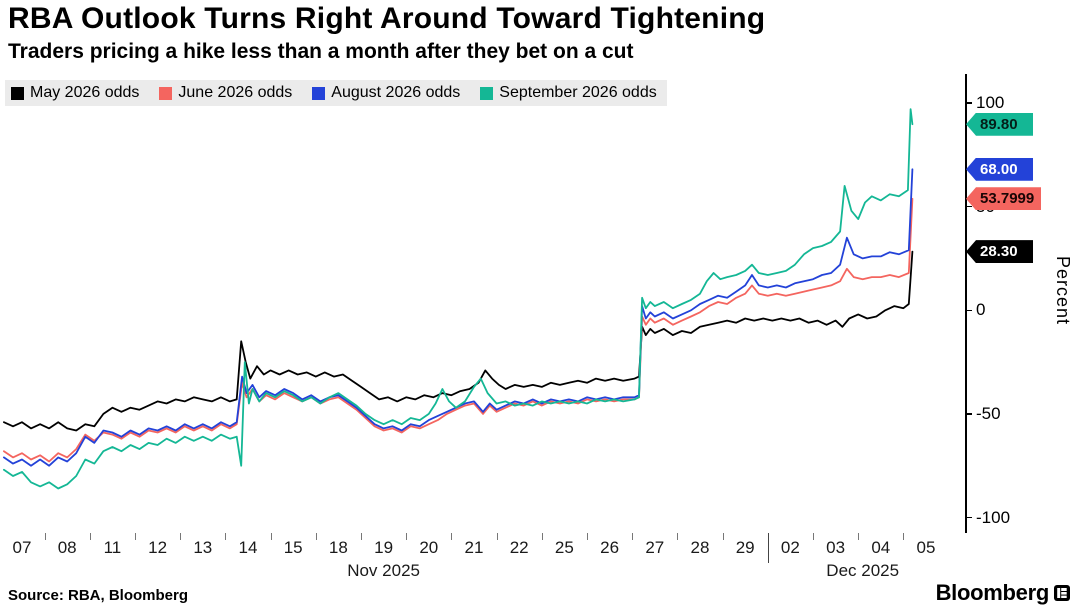  I want to click on x-tick-label-18: 18, so click(338, 547).